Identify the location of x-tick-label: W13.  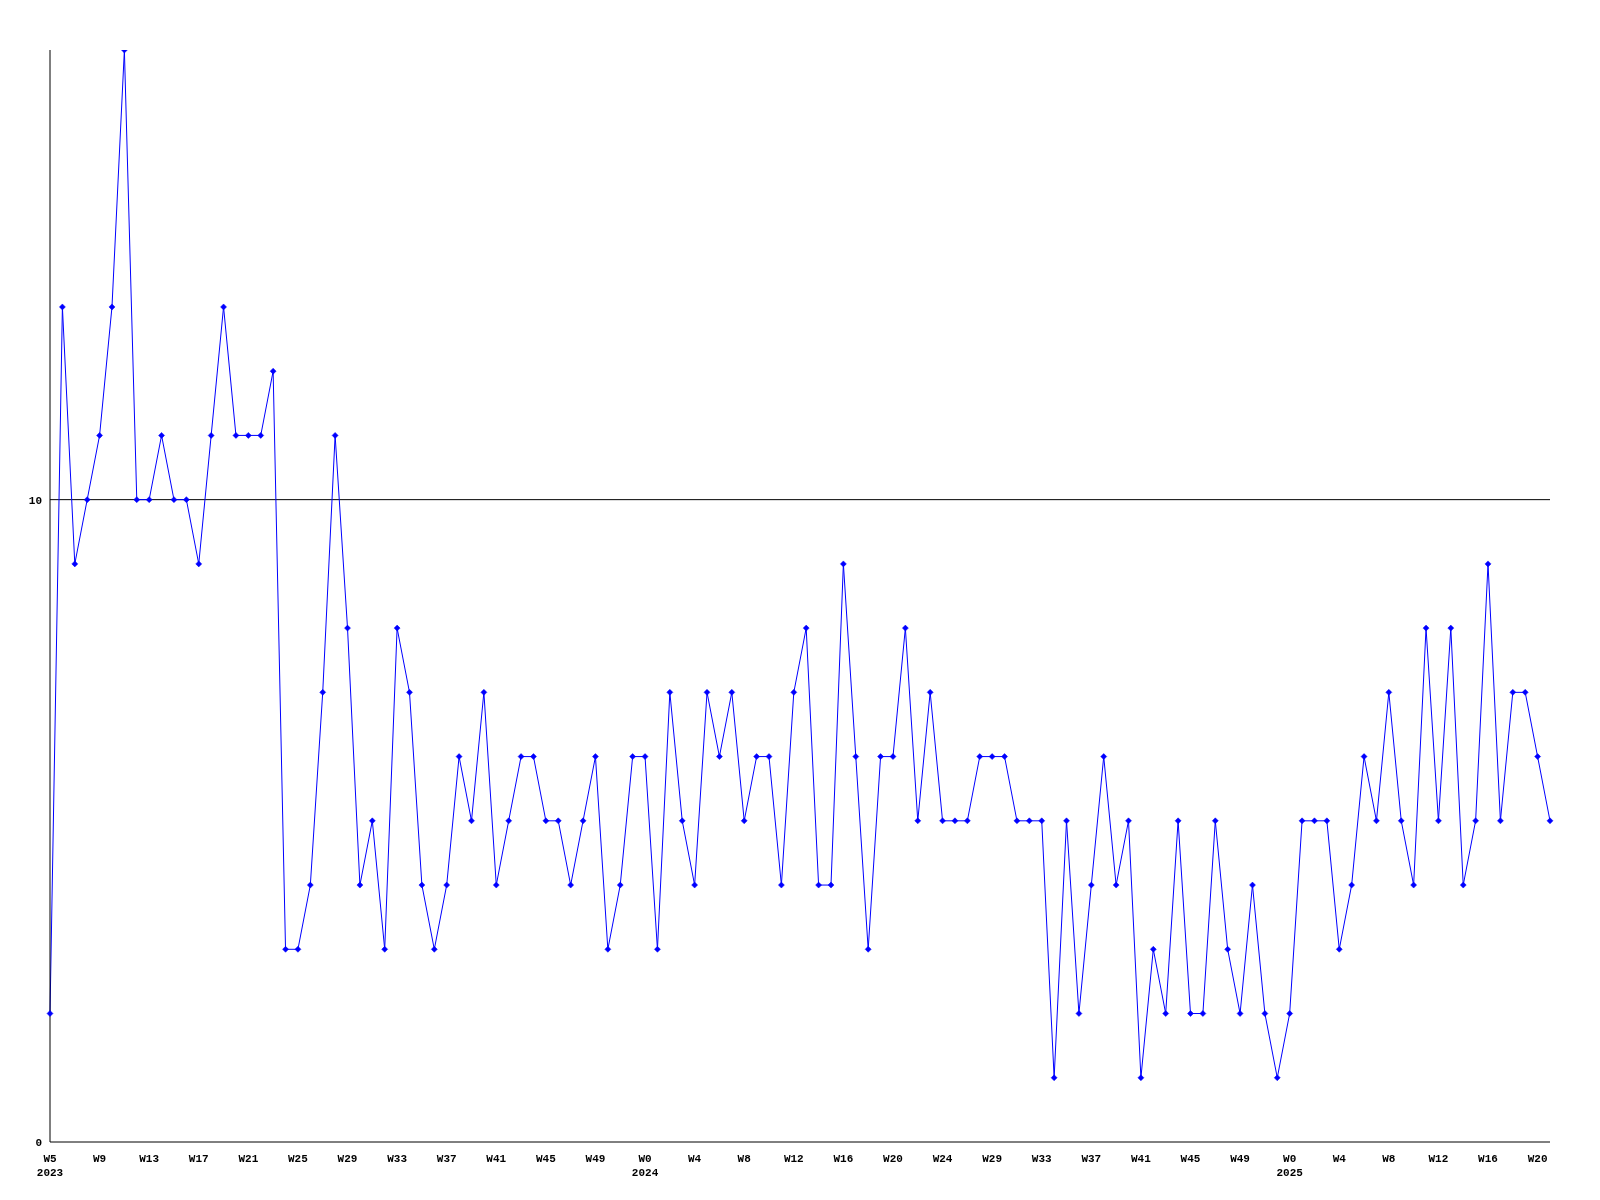
(149, 1159).